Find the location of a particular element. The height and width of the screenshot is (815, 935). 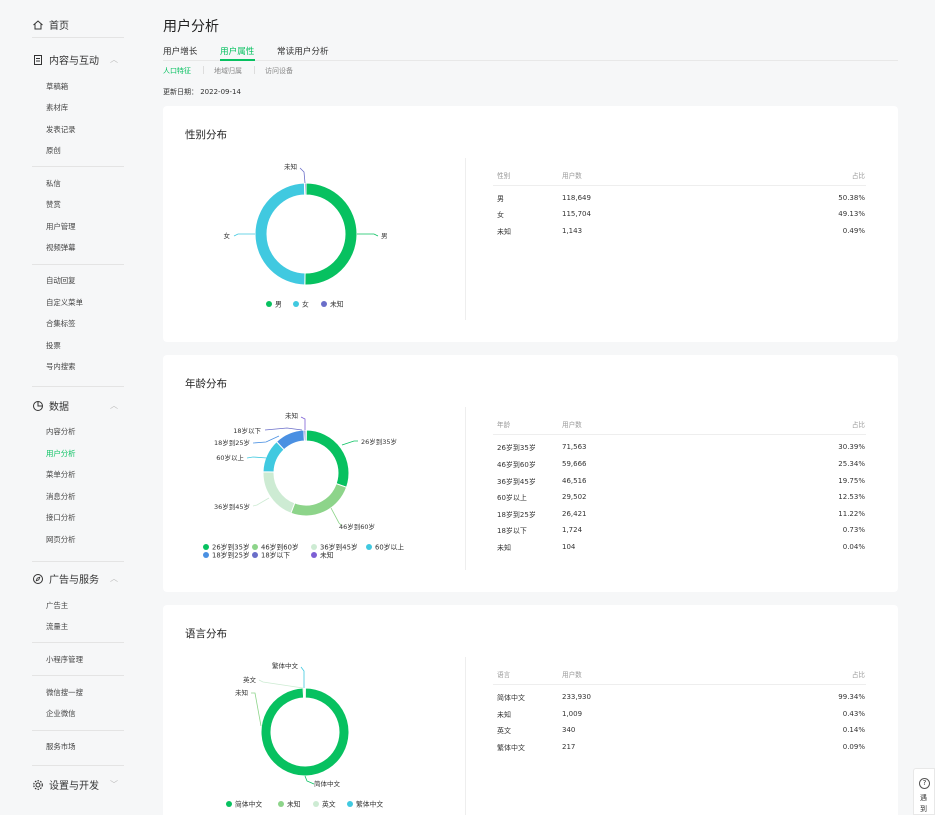

table-cell: 11.22% is located at coordinates (851, 514).